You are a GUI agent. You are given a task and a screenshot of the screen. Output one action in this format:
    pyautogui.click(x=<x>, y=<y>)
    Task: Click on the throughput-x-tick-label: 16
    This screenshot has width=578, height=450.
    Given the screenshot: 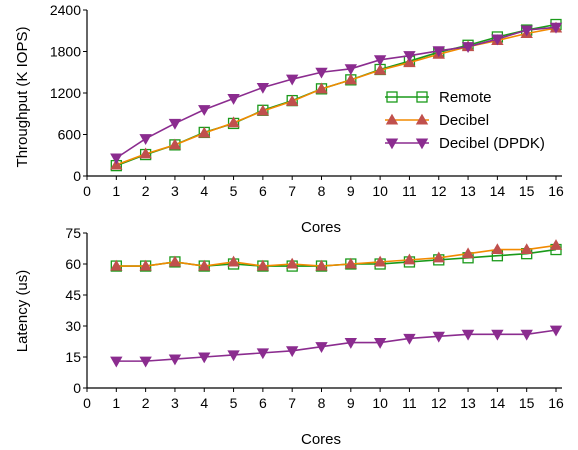 What is the action you would take?
    pyautogui.click(x=556, y=191)
    